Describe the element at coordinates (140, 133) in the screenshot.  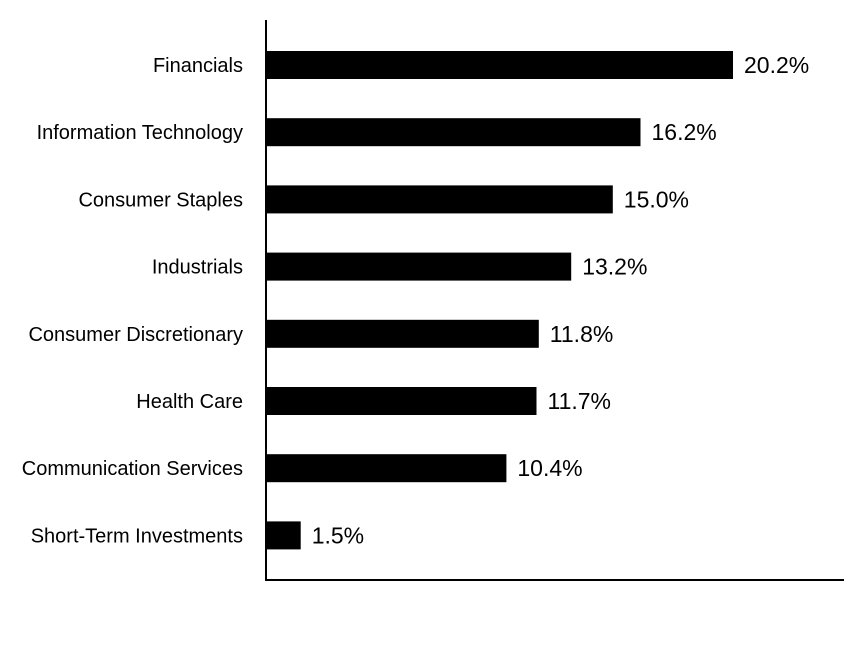
I see `category-label: Information Technology` at that location.